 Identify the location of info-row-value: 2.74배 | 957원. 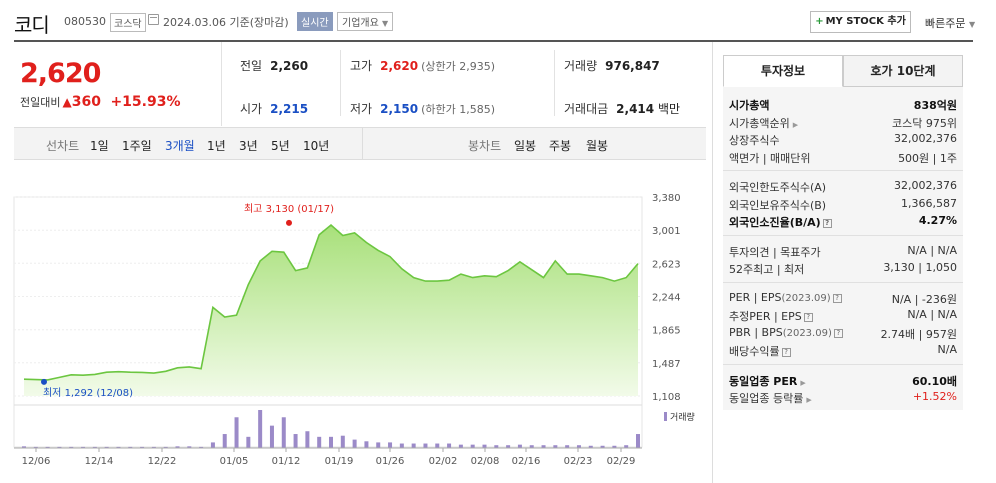
(918, 334).